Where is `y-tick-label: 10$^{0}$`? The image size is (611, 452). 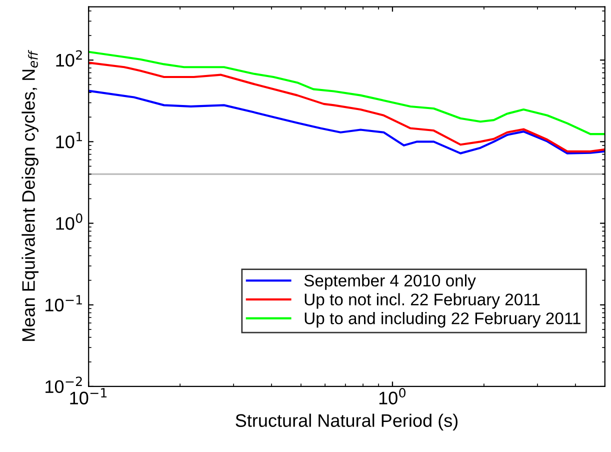
y-tick-label: 10$^{0}$ is located at coordinates (69, 221).